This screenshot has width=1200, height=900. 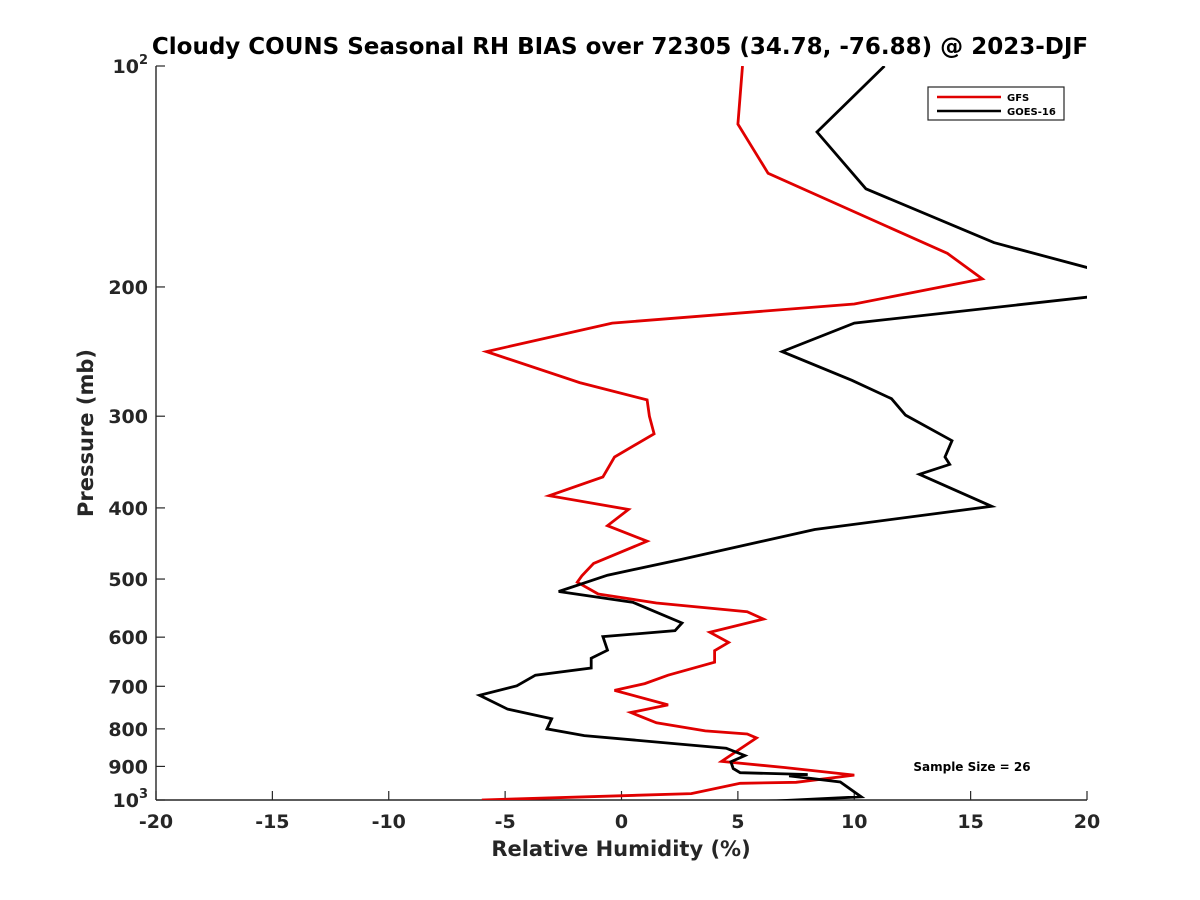 I want to click on y-tick-base: 400, so click(x=128, y=509).